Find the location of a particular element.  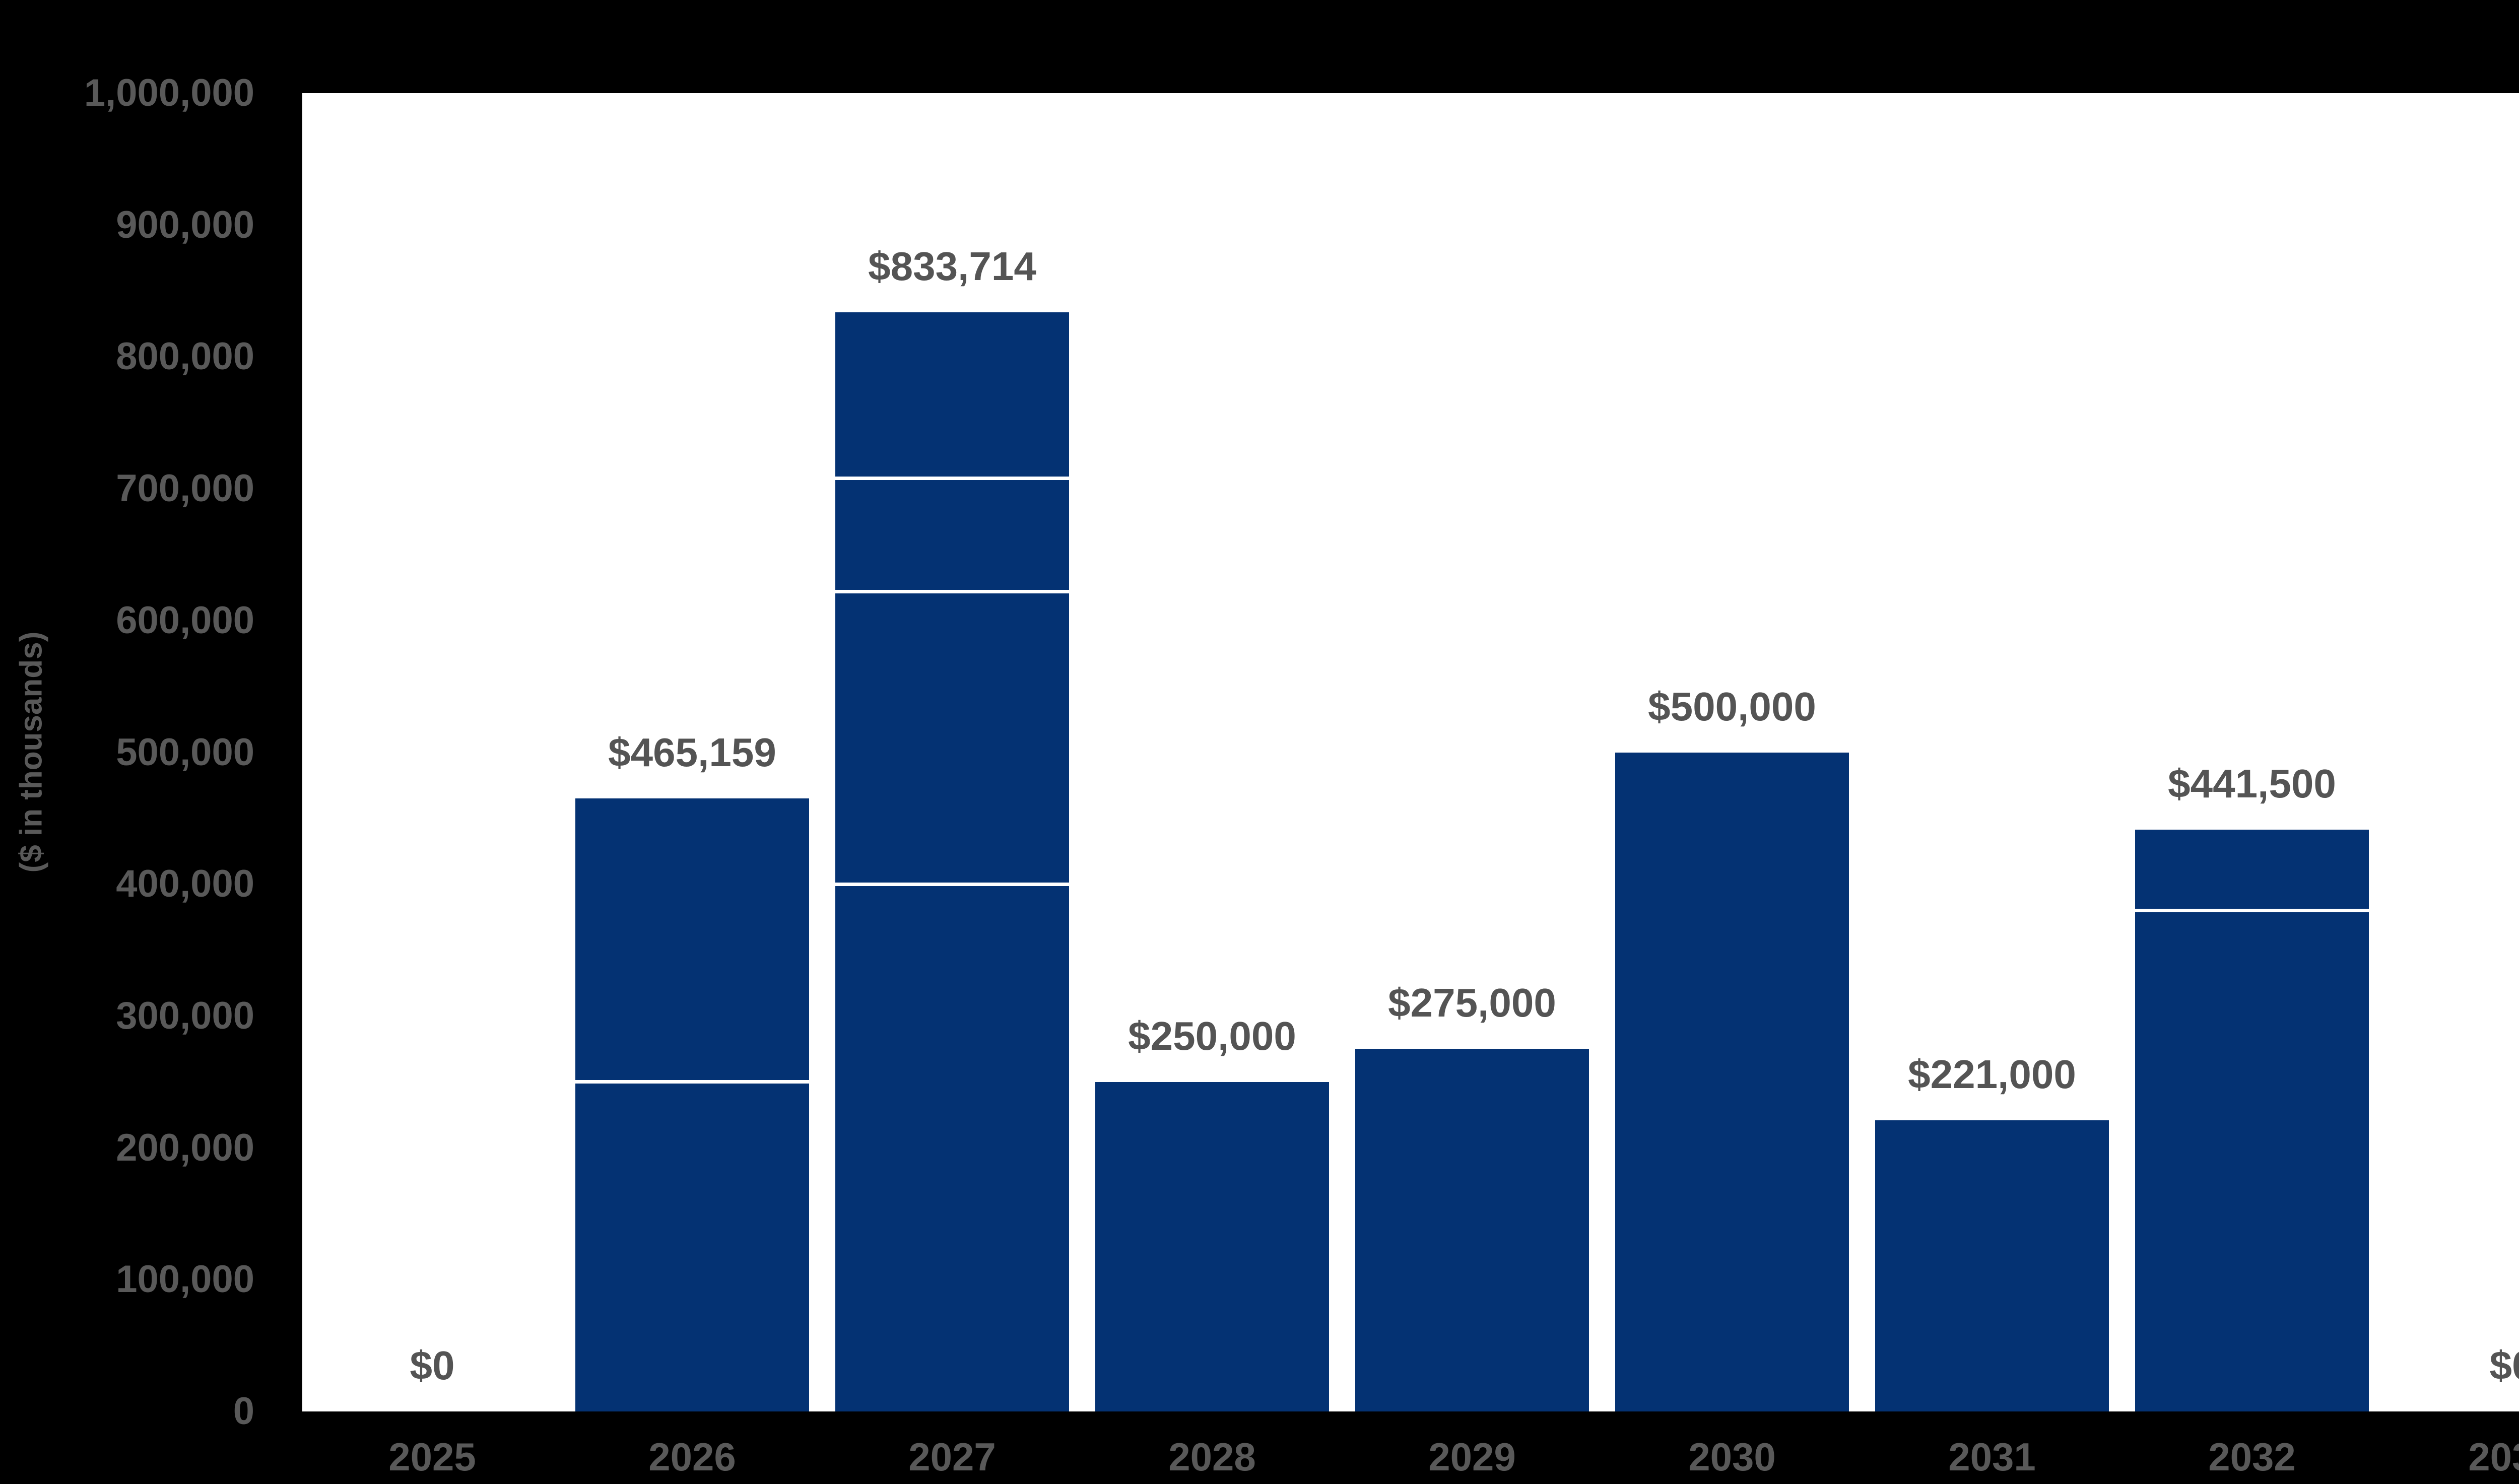

x-tick-label-2027: 2027 is located at coordinates (952, 1457).